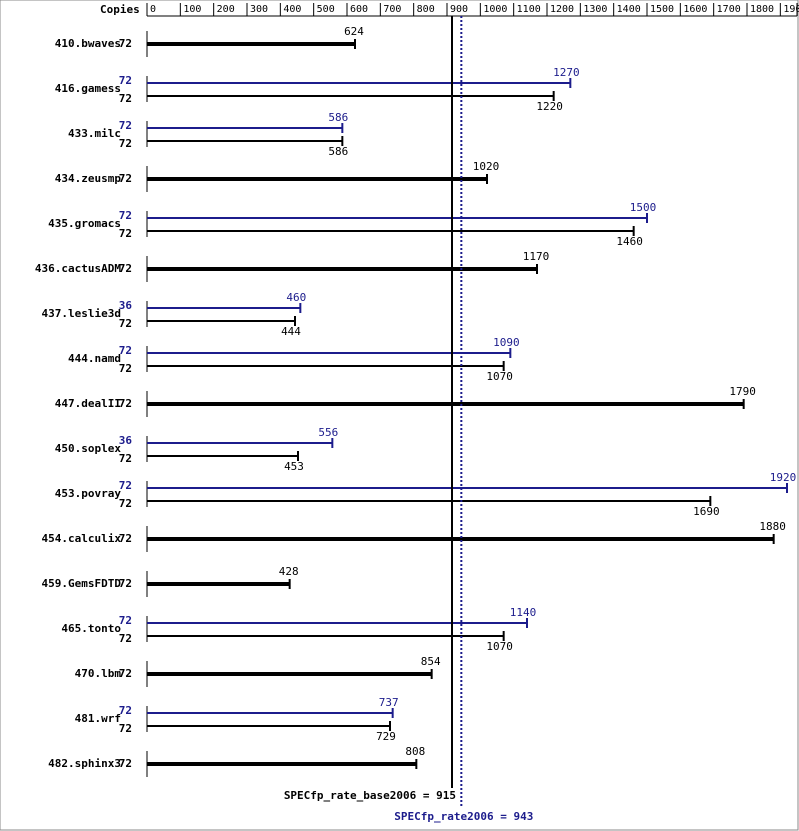  What do you see at coordinates (523, 612) in the screenshot?
I see `peak-value-label: 1140` at bounding box center [523, 612].